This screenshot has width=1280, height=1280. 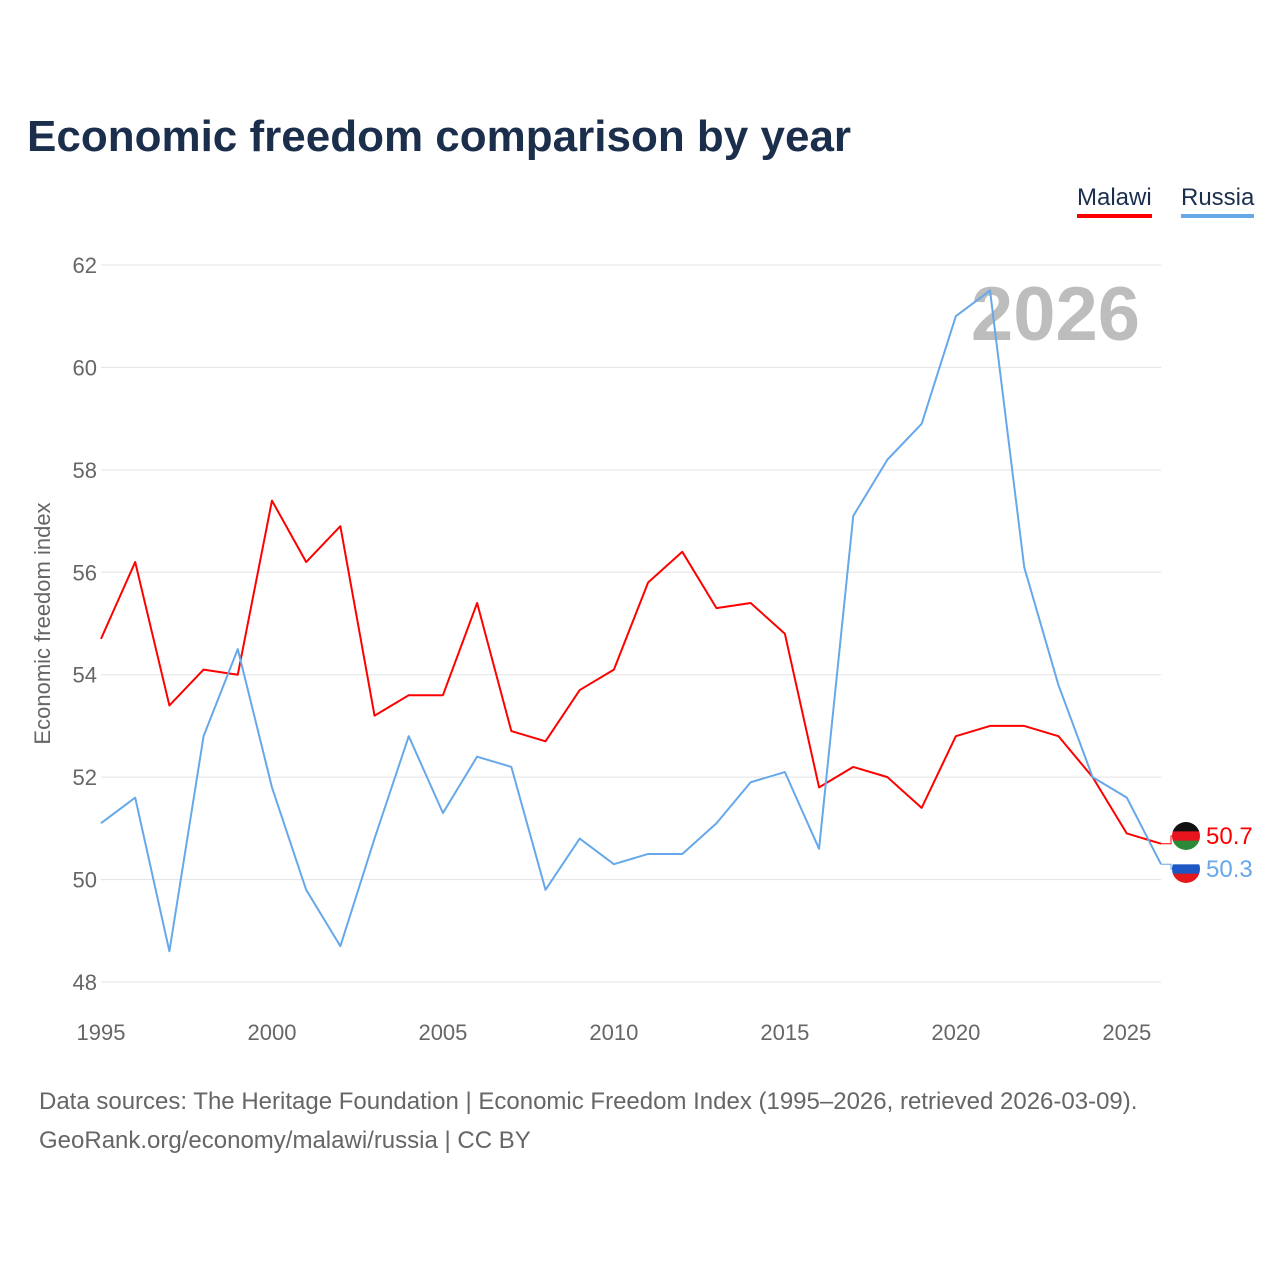 What do you see at coordinates (784, 1032) in the screenshot?
I see `x-tick-label: 2015` at bounding box center [784, 1032].